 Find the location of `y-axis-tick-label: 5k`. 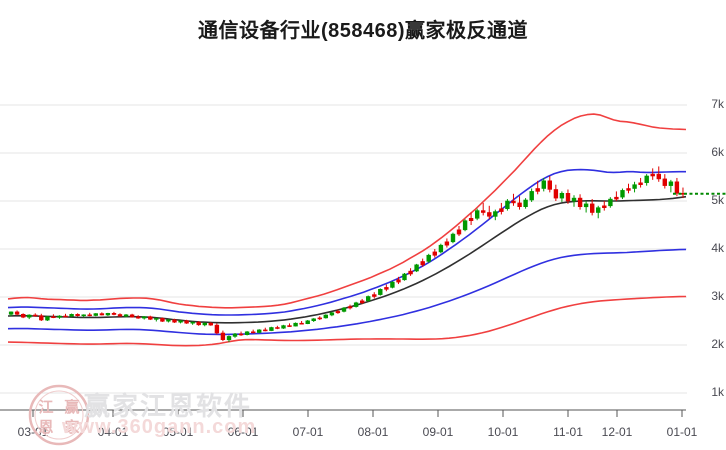

y-axis-tick-label: 5k is located at coordinates (717, 200).